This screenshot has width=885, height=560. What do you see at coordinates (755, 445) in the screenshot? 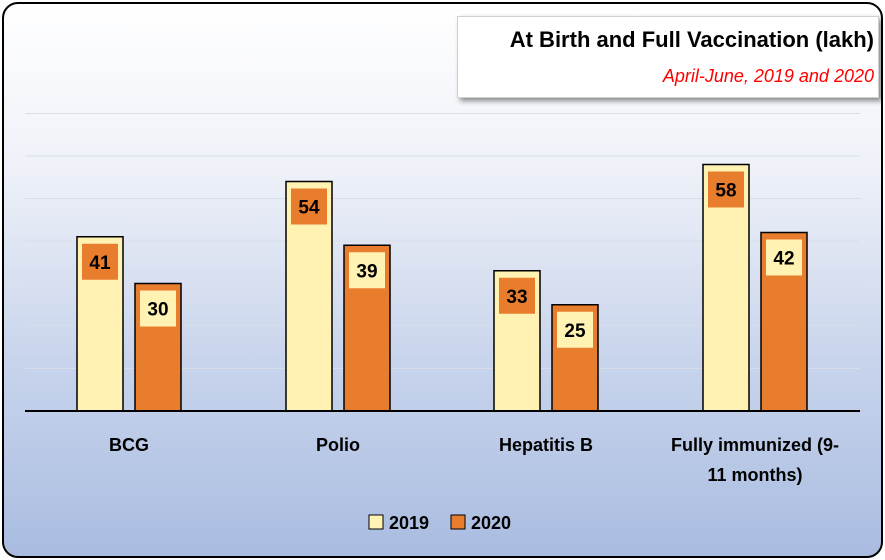
I see `x-tick-label: Fully immunized (9-` at bounding box center [755, 445].